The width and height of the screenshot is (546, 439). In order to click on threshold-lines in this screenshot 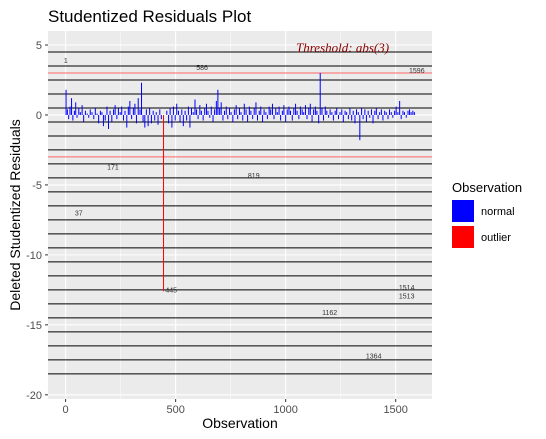, I will do `click(240, 115)`.